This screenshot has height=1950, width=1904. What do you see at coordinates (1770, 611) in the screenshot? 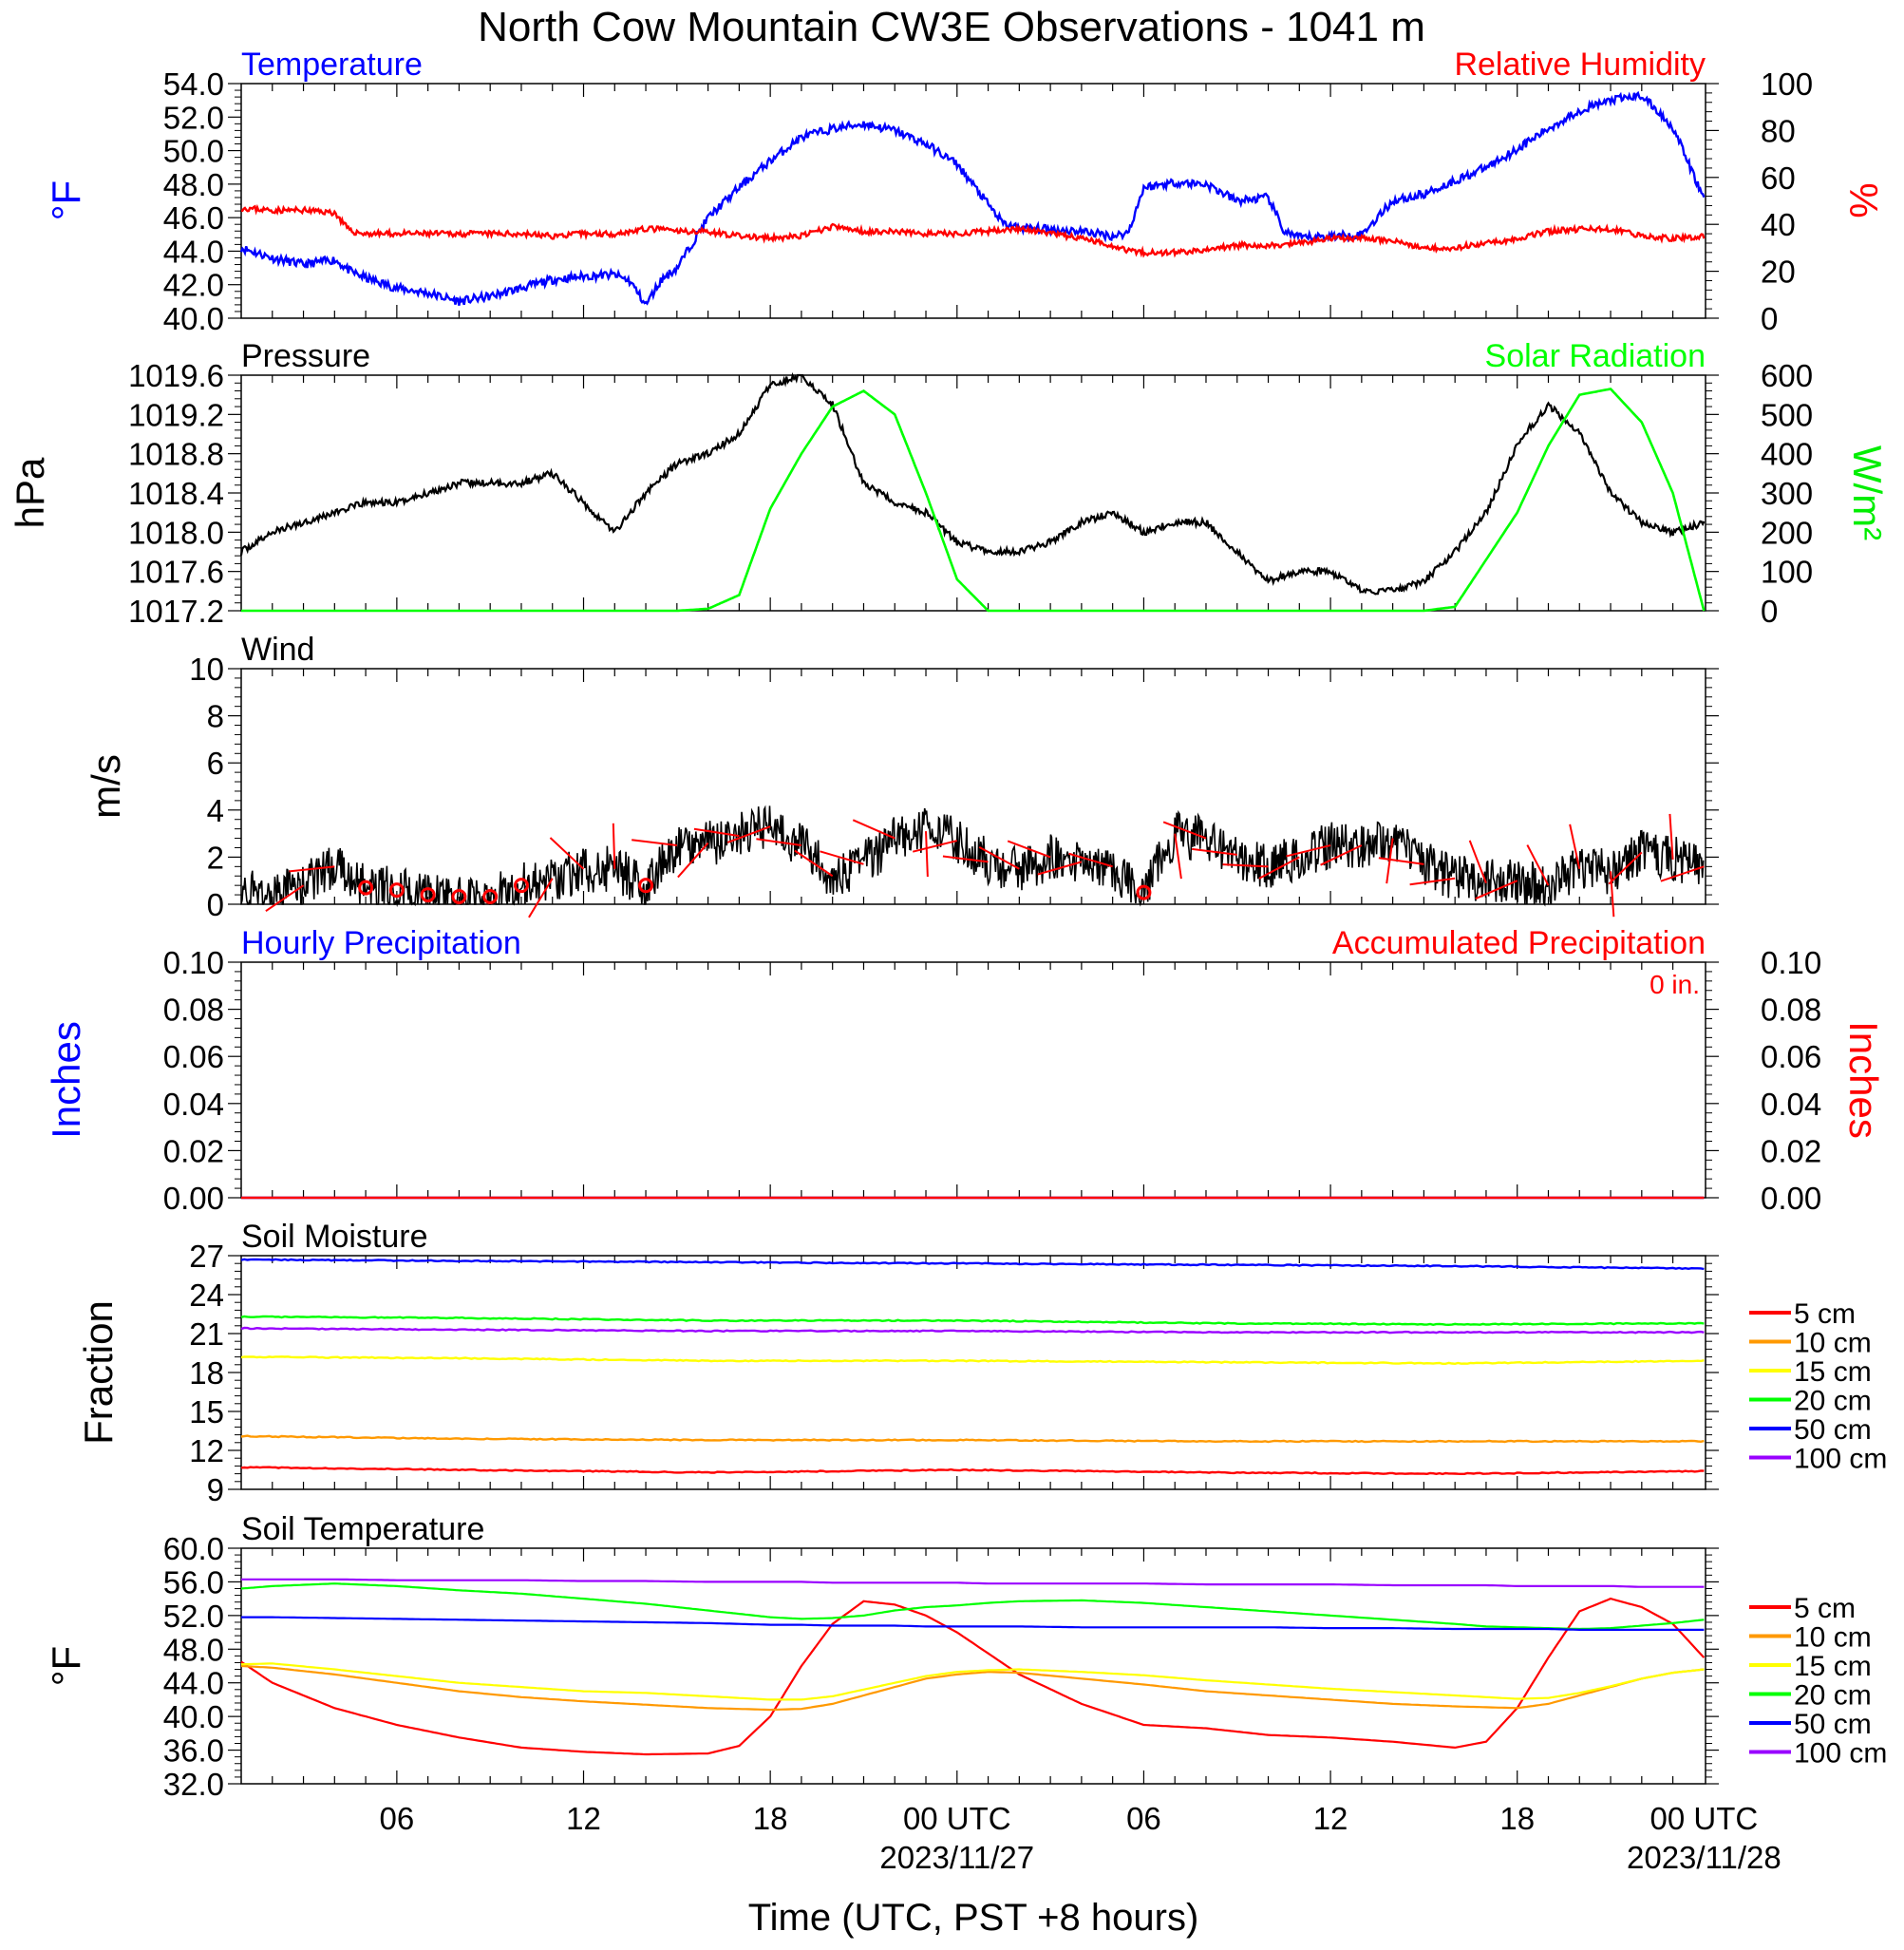
I see `y2-tick-label: 0` at bounding box center [1770, 611].